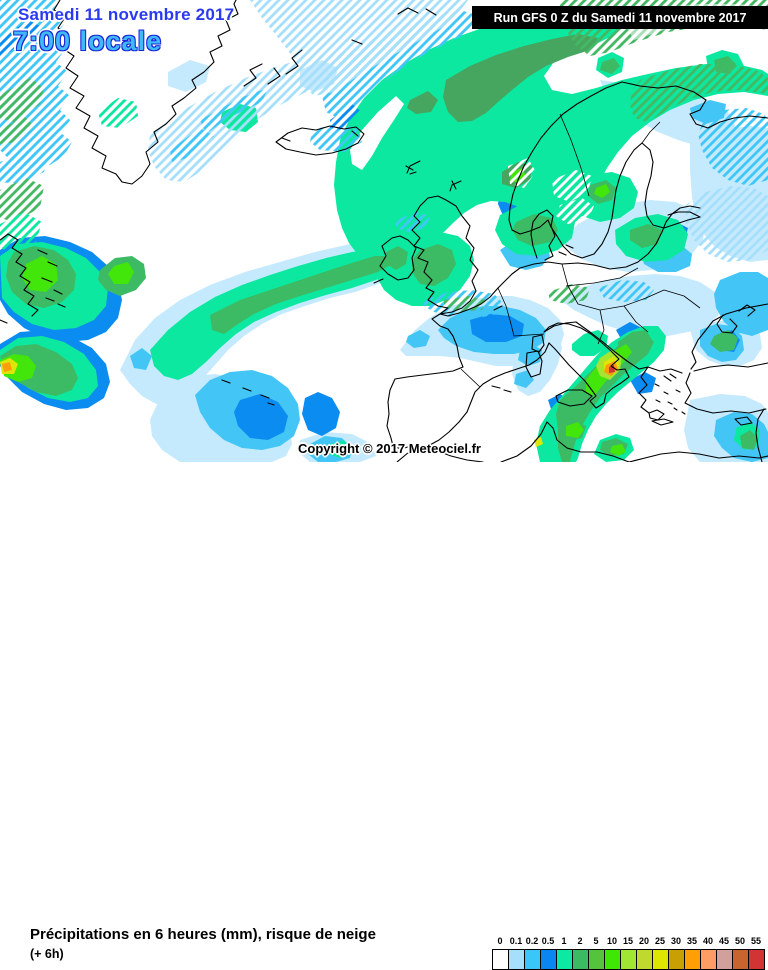 This screenshot has width=768, height=970. I want to click on legend-subtitle: (+ 6h), so click(47, 954).